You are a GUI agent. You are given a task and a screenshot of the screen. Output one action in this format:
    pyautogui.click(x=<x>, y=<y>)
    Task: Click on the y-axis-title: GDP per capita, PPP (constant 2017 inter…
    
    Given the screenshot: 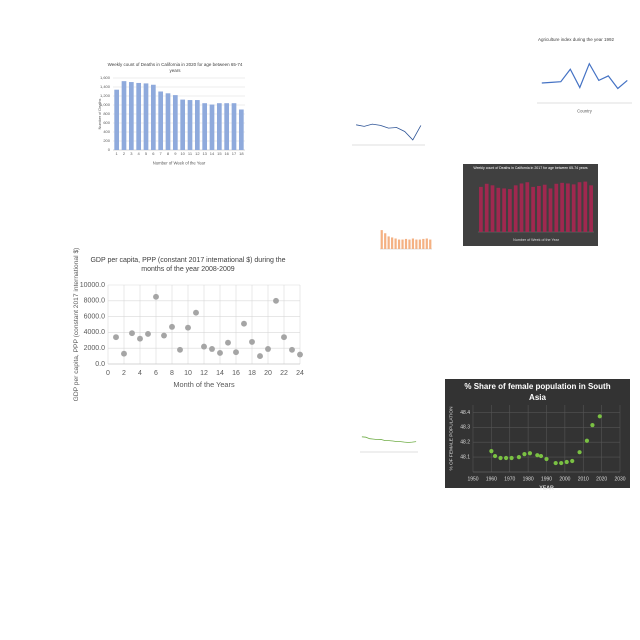 What is the action you would take?
    pyautogui.click(x=76, y=325)
    